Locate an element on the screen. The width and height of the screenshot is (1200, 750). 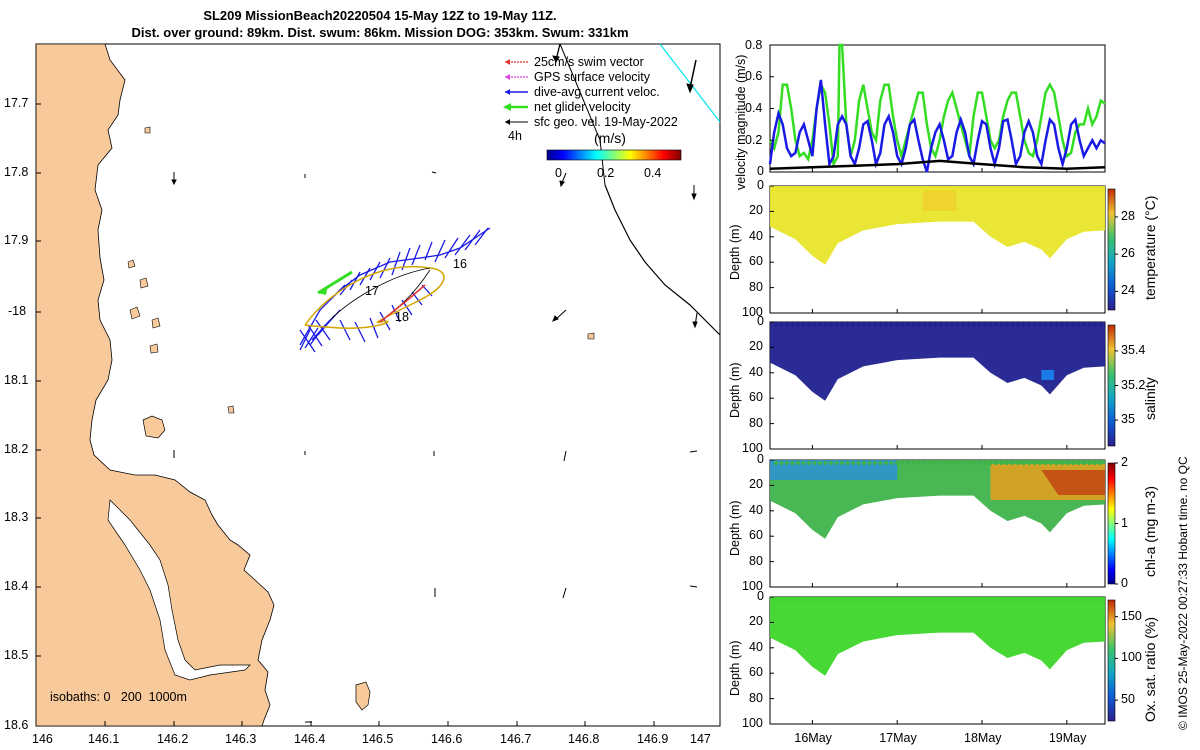
salinity-patch is located at coordinates (1048, 375).